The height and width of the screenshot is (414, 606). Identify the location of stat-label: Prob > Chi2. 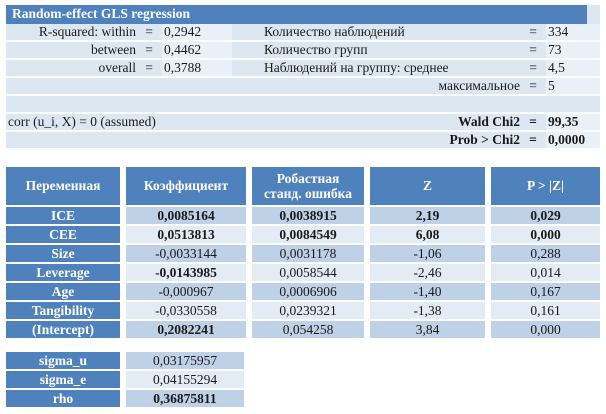
(484, 139).